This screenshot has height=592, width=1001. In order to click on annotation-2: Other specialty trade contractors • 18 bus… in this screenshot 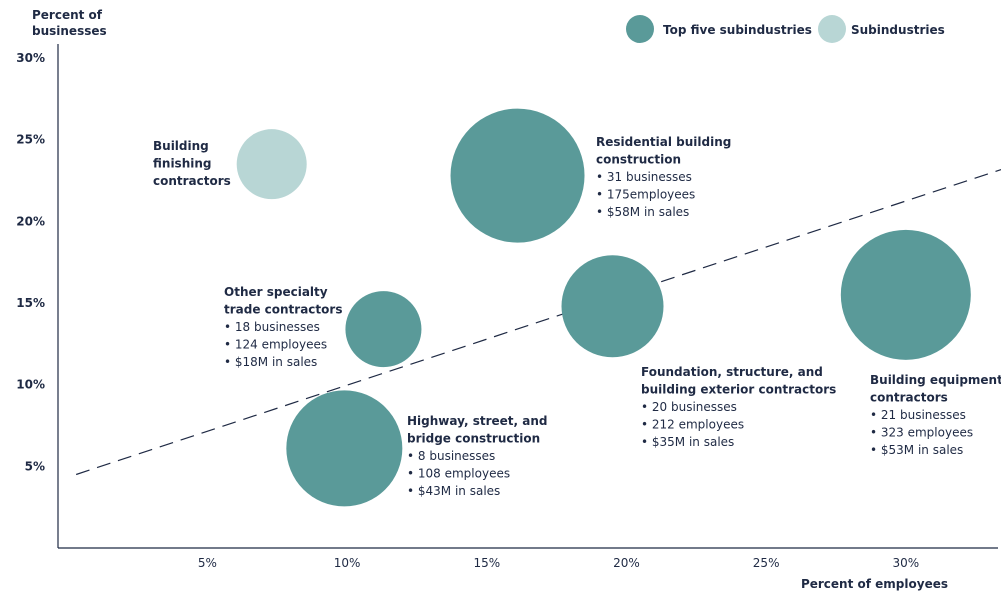, I will do `click(283, 327)`.